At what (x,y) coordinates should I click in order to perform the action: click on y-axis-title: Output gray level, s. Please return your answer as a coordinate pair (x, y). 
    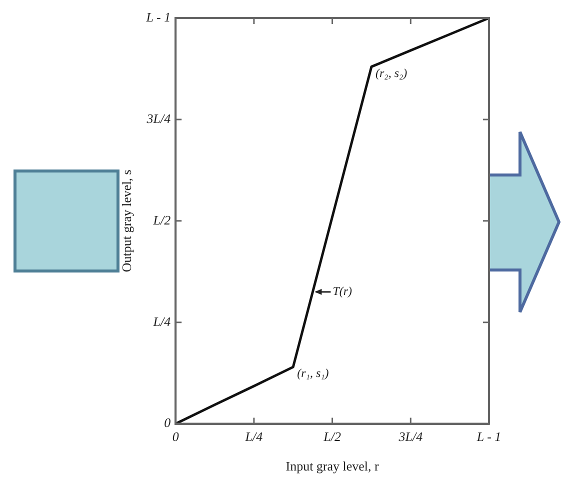
    Looking at the image, I should click on (126, 221).